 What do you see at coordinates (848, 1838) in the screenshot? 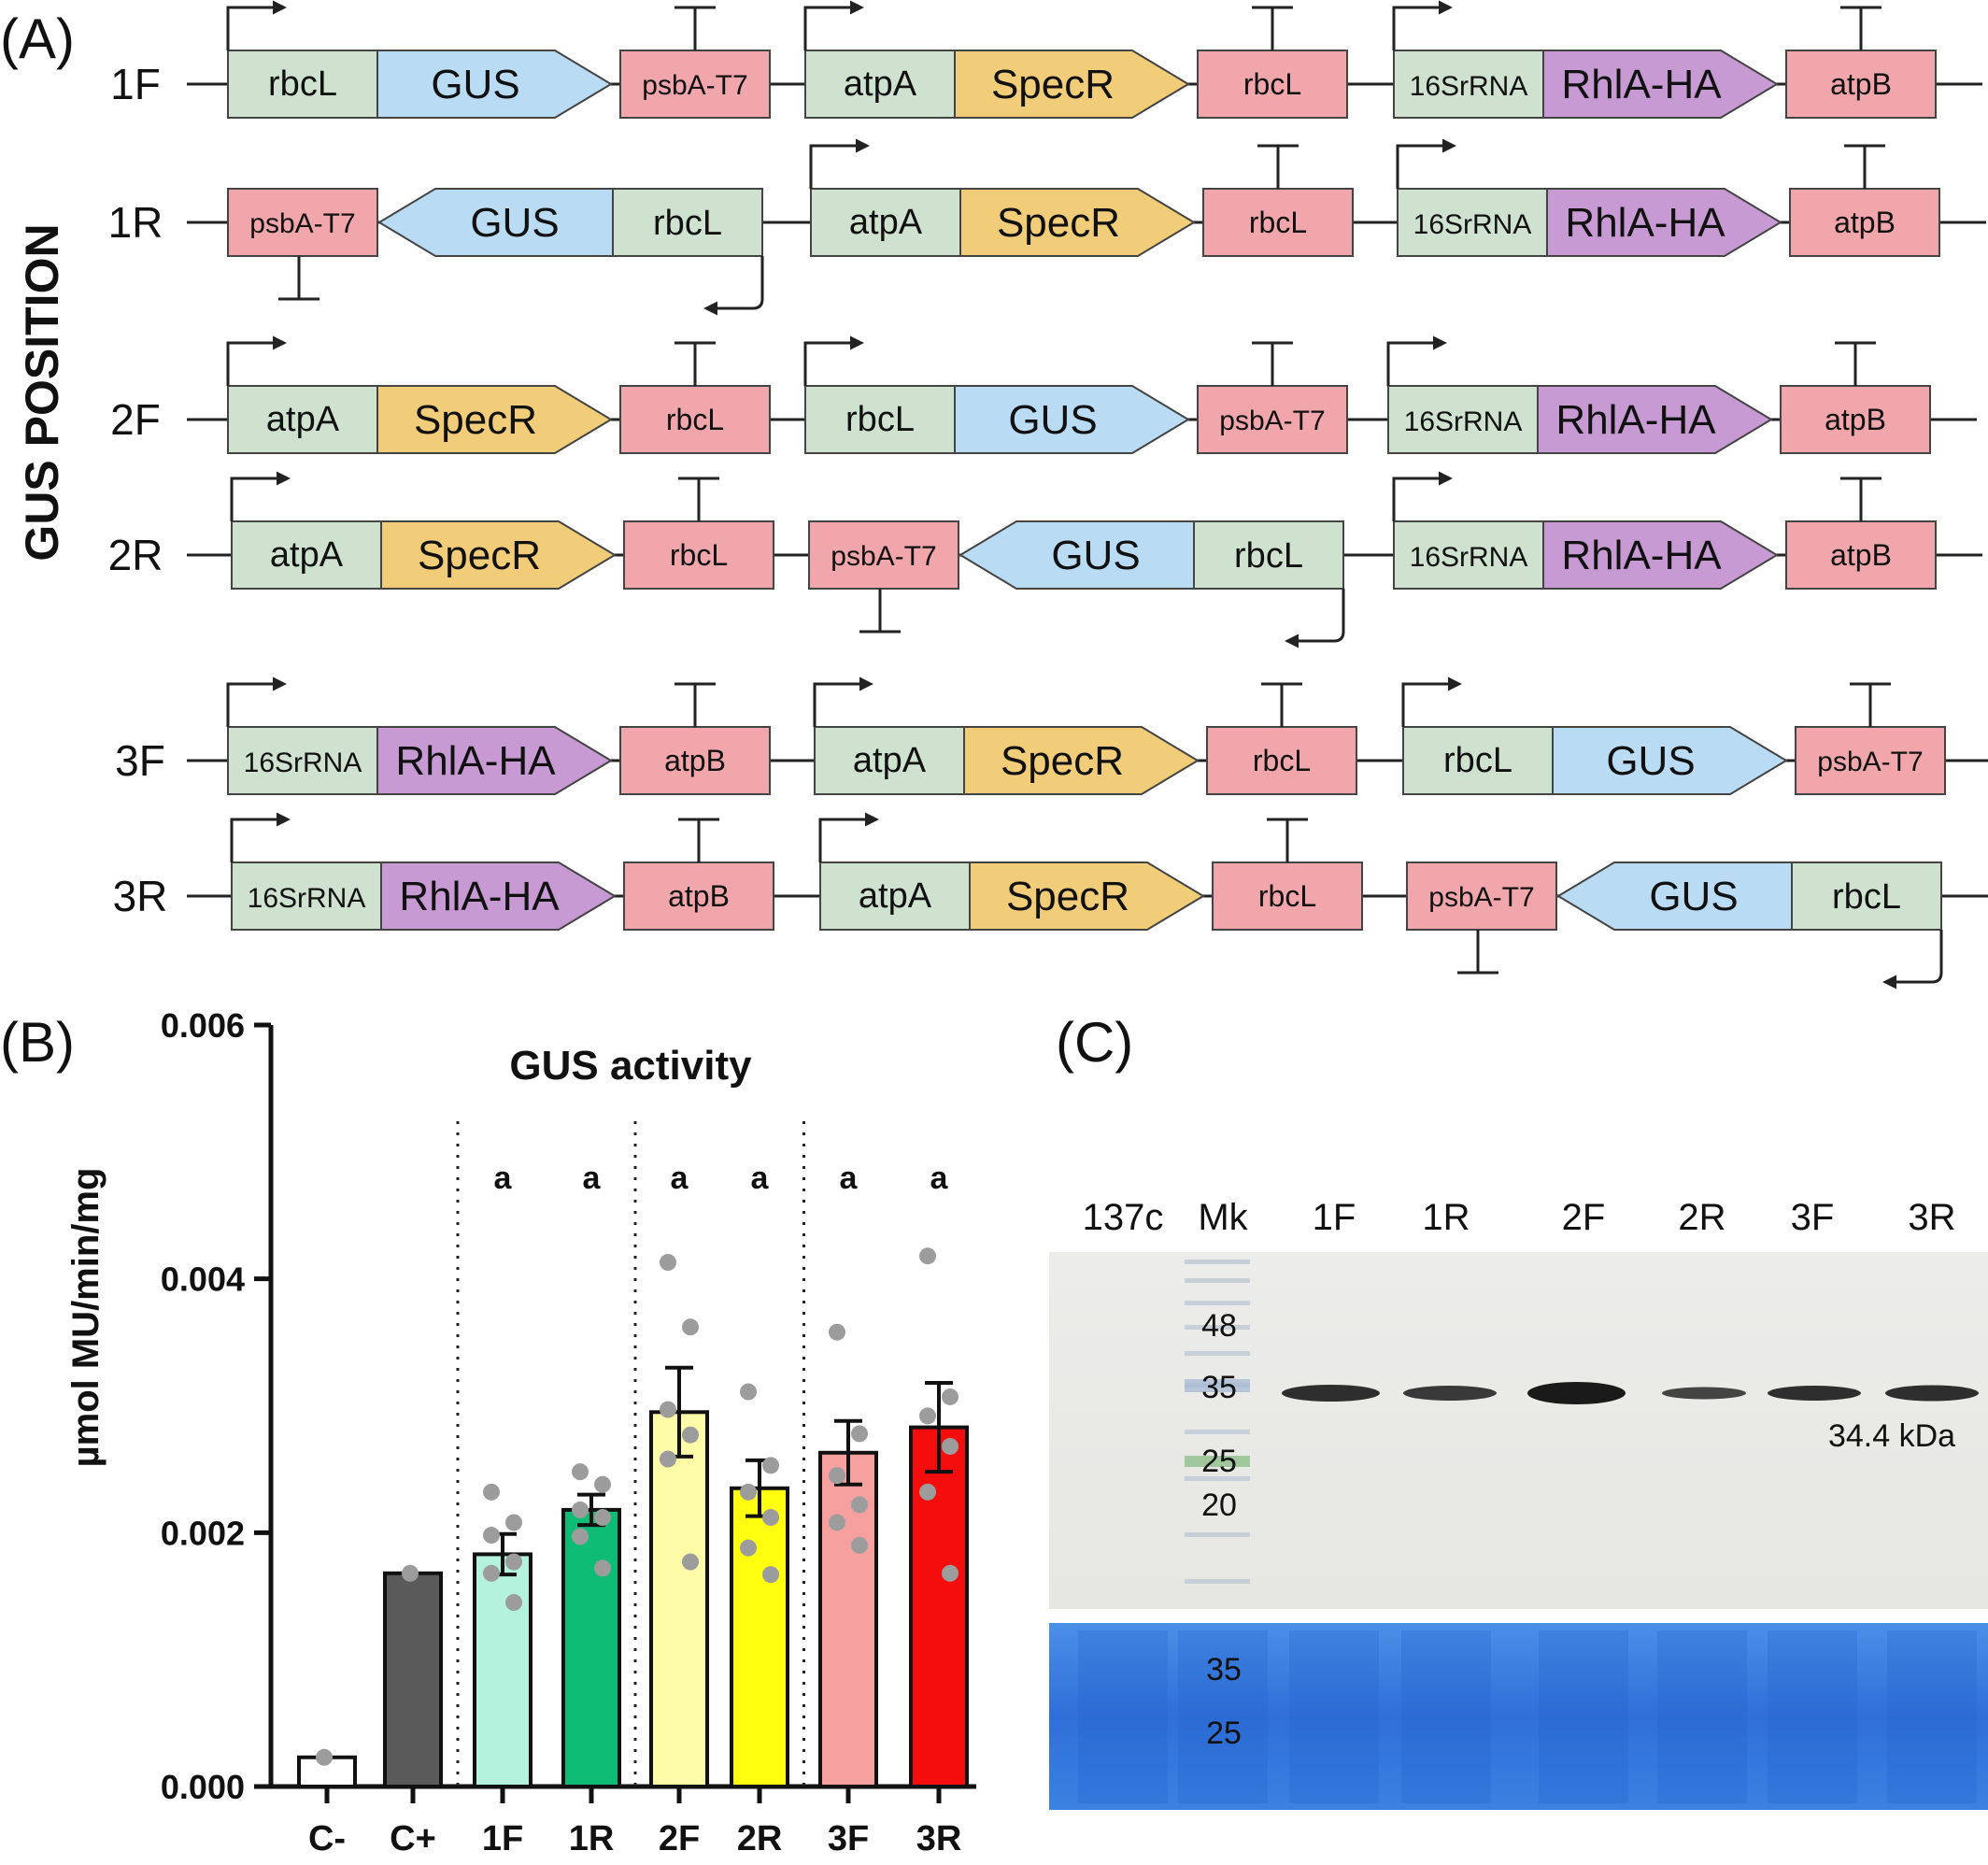
I see `x-tick-label: 3F` at bounding box center [848, 1838].